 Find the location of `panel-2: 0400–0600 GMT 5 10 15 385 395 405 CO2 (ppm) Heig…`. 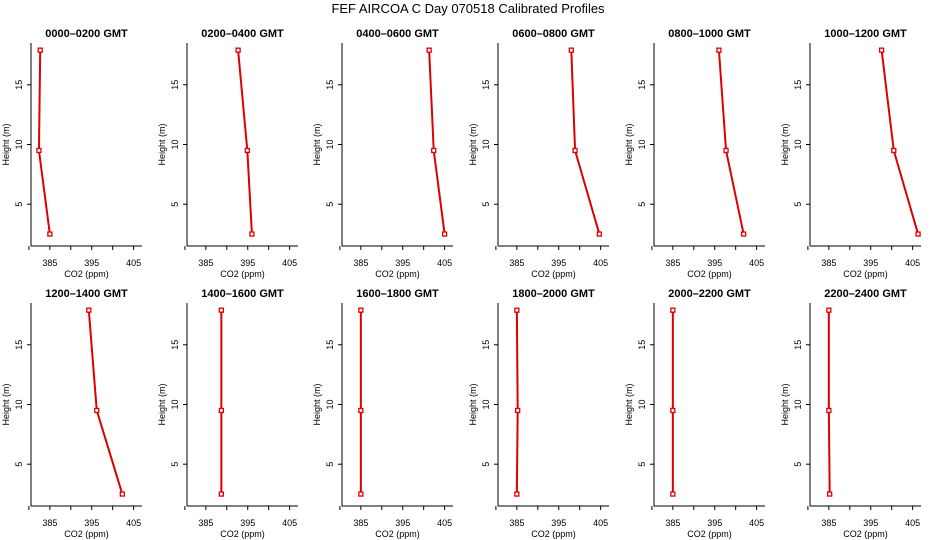

panel-2: 0400–0600 GMT 5 10 15 385 395 405 CO2 (ppm) Heig… is located at coordinates (382, 153).